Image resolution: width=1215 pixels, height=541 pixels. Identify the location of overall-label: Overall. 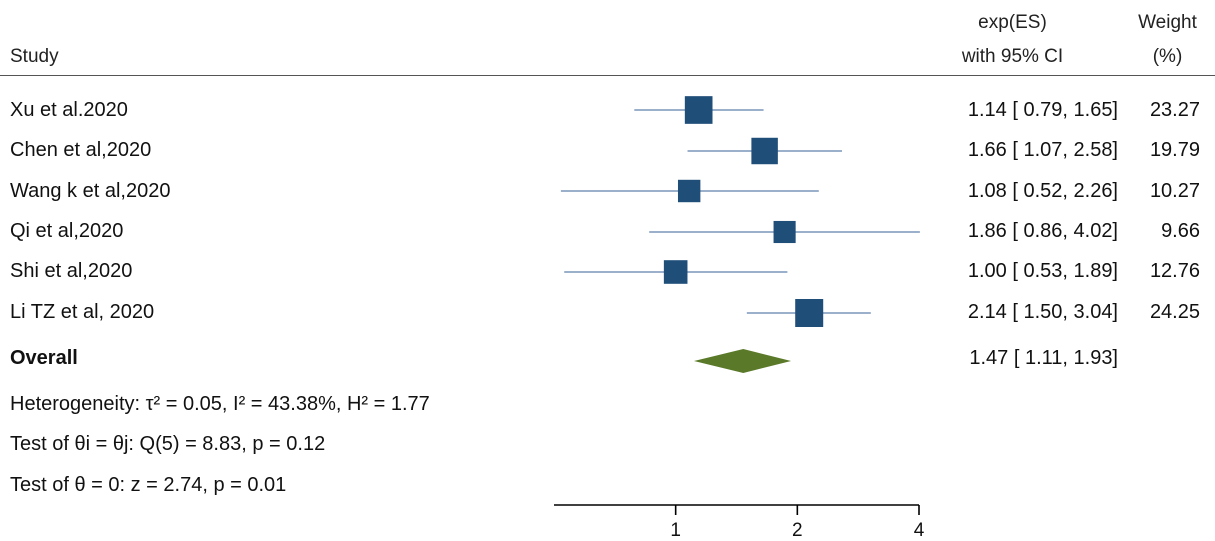
(44, 358).